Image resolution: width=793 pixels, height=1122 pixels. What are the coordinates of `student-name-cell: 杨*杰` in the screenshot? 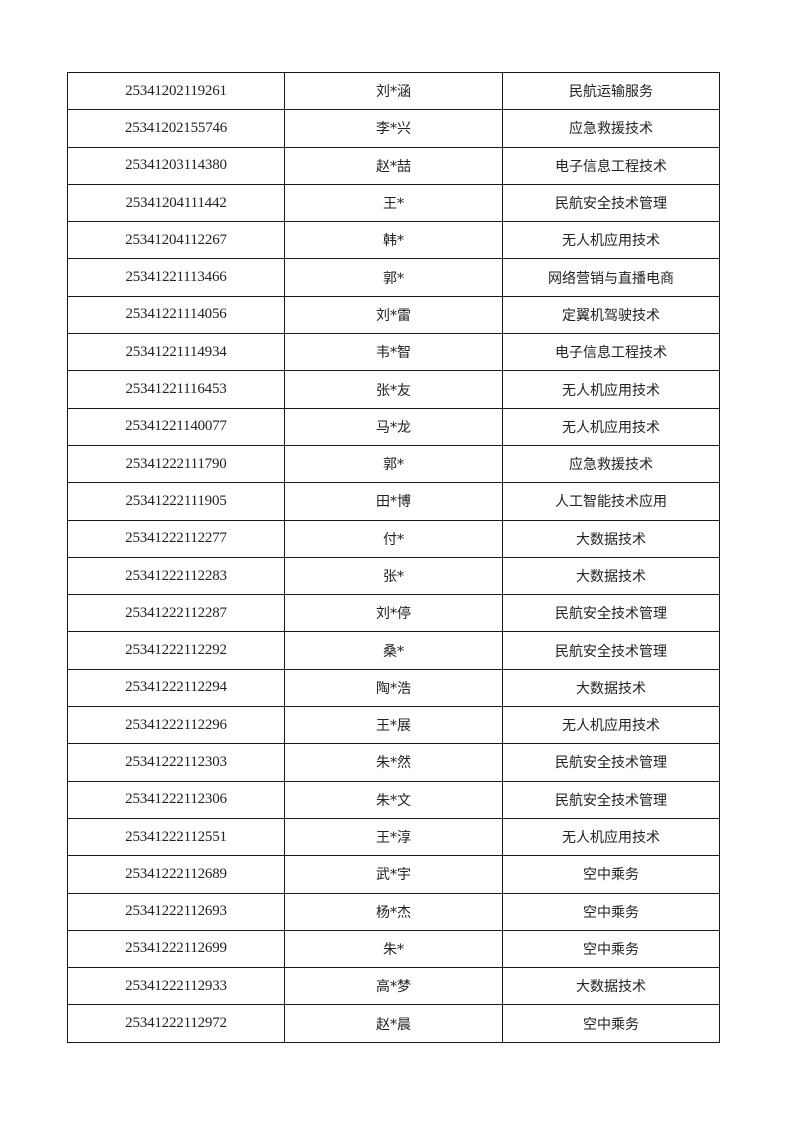 It's located at (393, 911).